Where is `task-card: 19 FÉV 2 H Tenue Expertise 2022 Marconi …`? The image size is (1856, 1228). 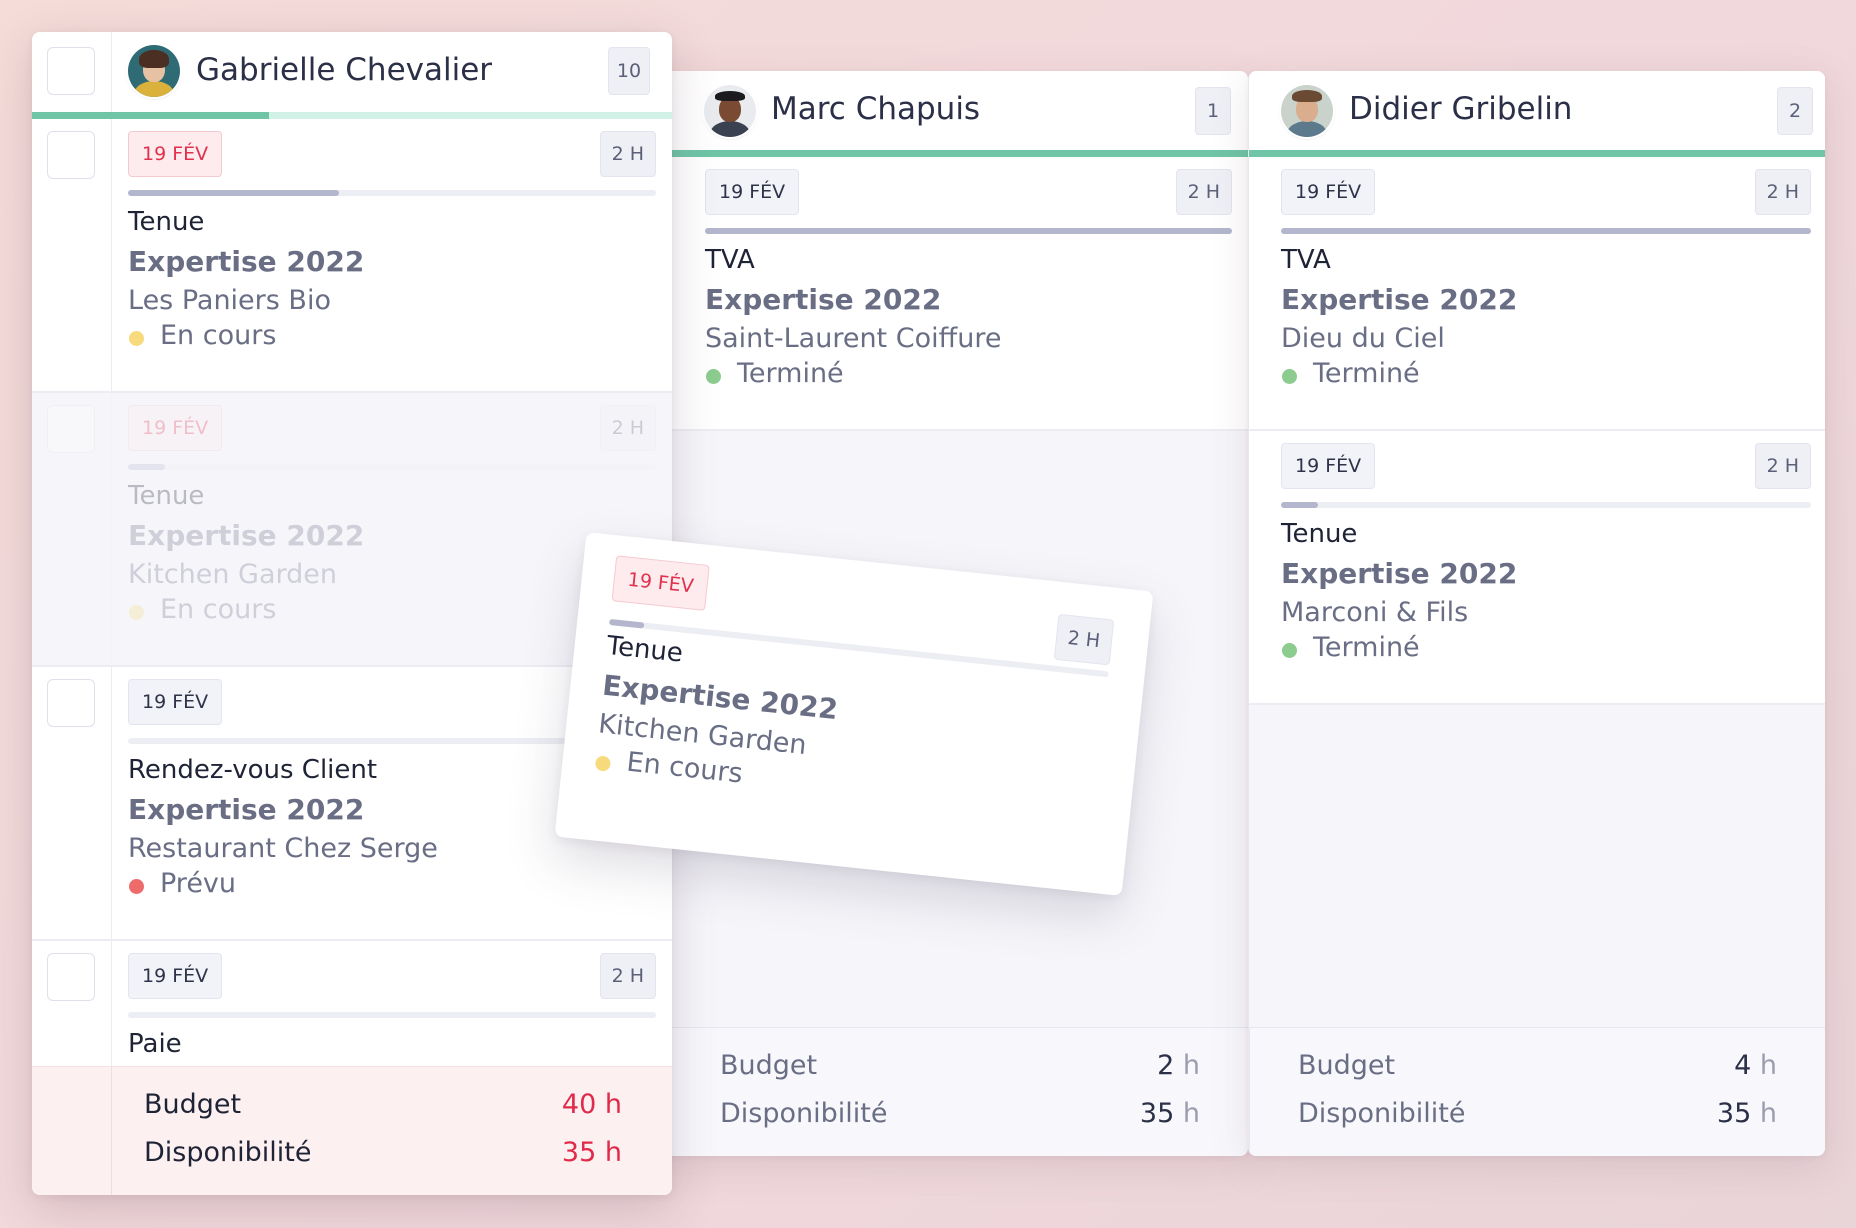
task-card: 19 FÉV 2 H Tenue Expertise 2022 Marconi … is located at coordinates (1537, 568).